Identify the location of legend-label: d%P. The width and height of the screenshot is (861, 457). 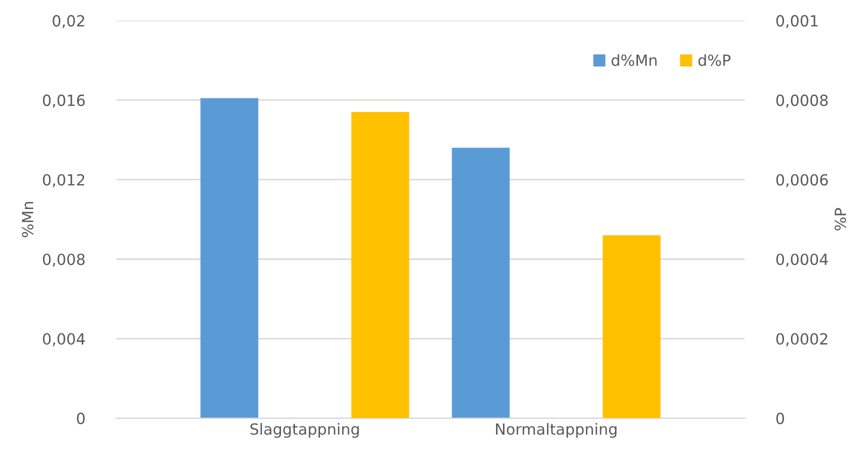
(714, 60).